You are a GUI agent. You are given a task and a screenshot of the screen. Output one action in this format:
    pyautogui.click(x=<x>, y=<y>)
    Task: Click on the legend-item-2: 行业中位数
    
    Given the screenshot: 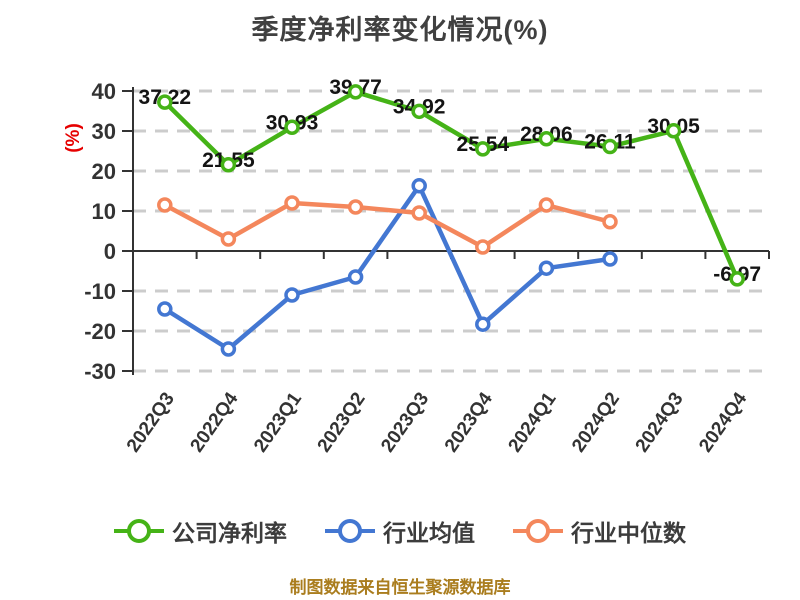 What is the action you would take?
    pyautogui.click(x=599, y=531)
    